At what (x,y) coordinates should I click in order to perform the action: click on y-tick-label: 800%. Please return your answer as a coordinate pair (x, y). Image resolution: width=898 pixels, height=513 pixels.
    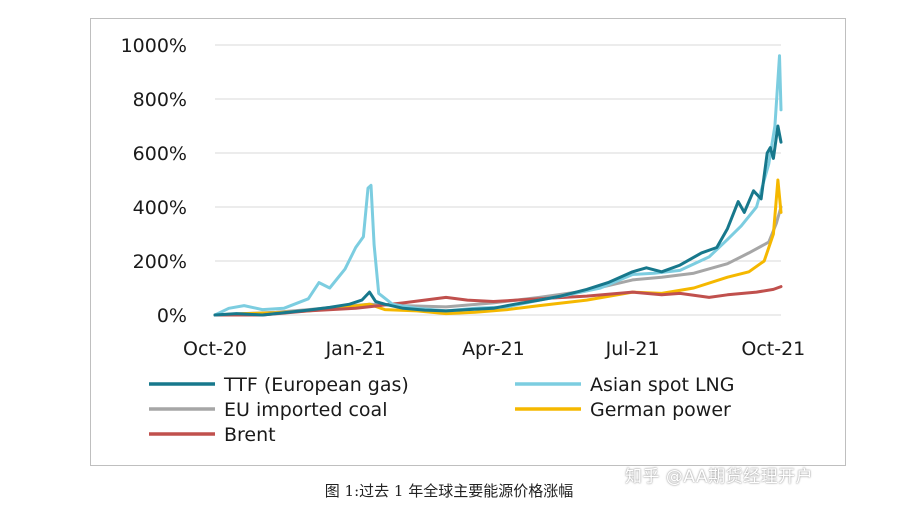
    Looking at the image, I should click on (160, 100).